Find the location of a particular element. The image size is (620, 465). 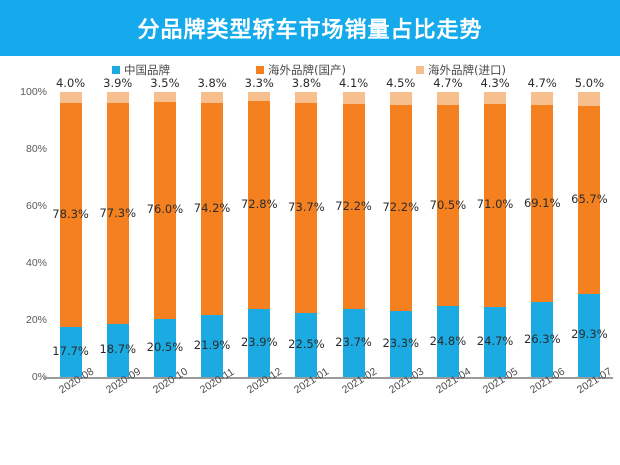

bar-segment-china-brand: 20.5% is located at coordinates (165, 347).